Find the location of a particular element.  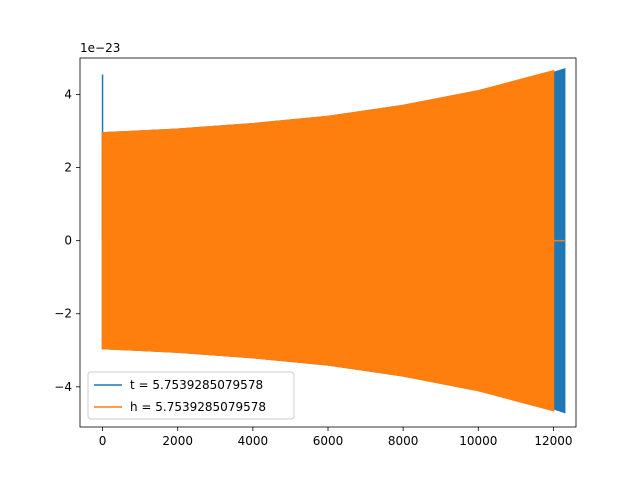

x-tick-label: 12000 is located at coordinates (553, 441).